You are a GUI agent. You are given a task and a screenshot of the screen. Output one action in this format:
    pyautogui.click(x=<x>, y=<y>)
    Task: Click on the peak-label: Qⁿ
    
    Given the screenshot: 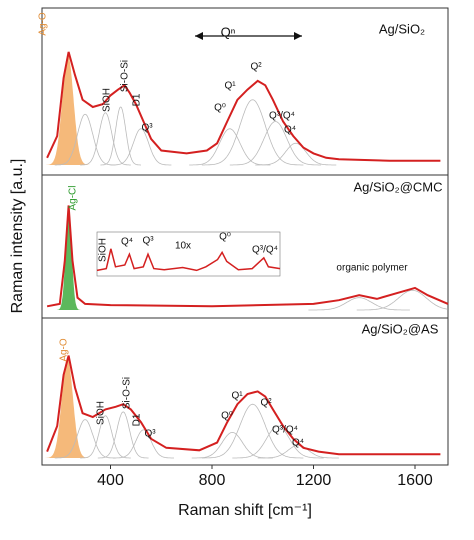 What is the action you would take?
    pyautogui.click(x=228, y=31)
    